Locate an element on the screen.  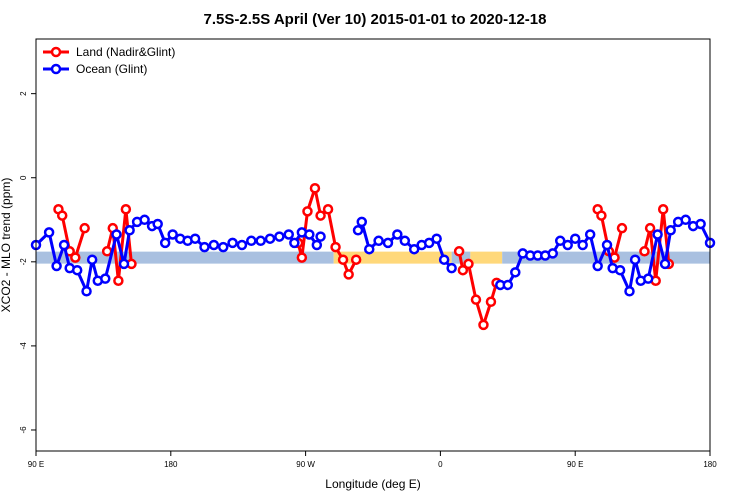
legend-land-label: Land (Nadir&Glint) is located at coordinates (125, 52).